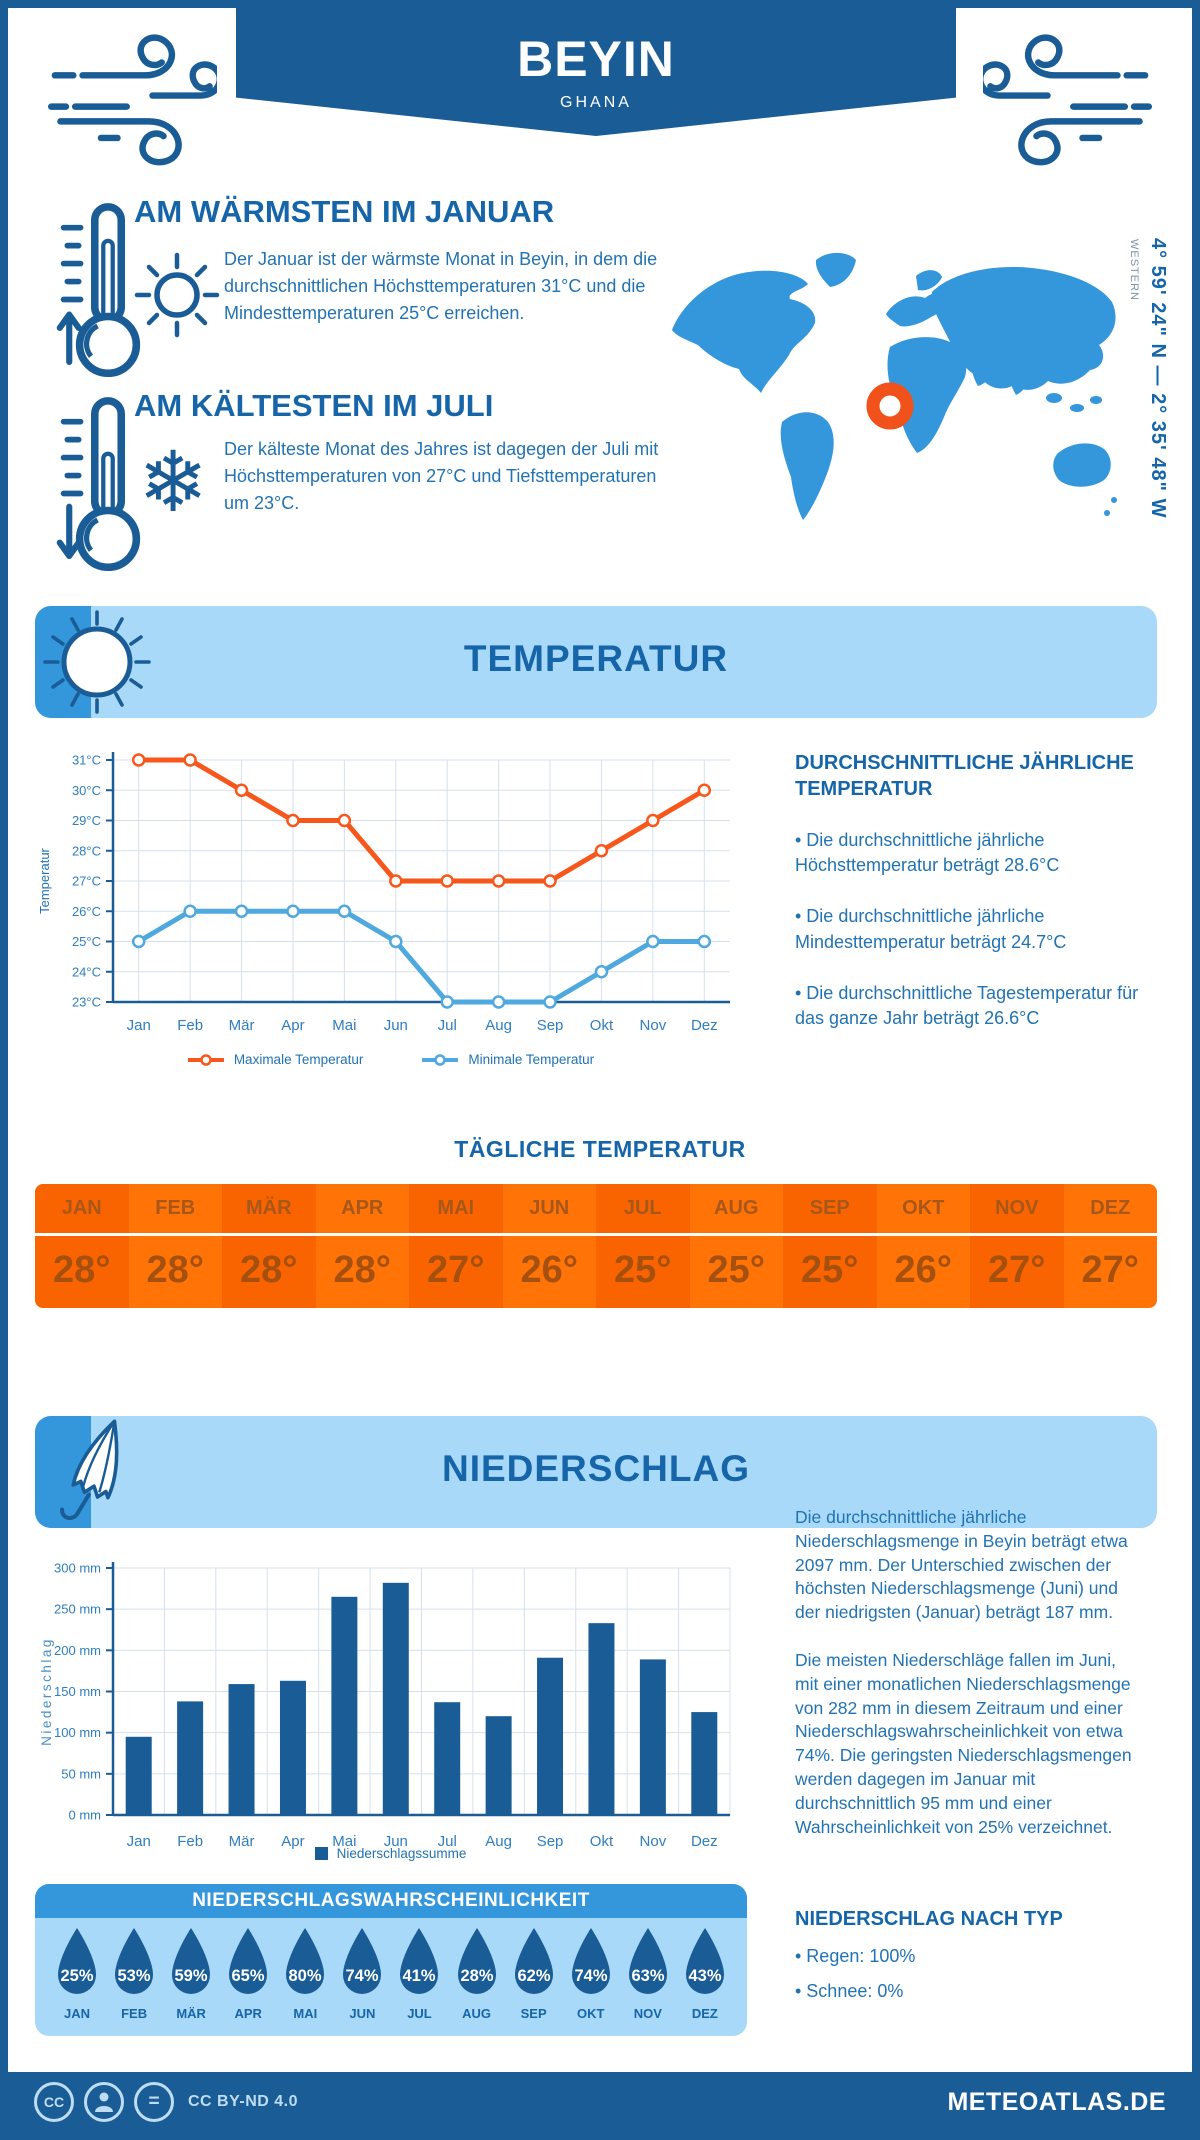  Describe the element at coordinates (248, 1976) in the screenshot. I see `svg-text: 65%` at that location.